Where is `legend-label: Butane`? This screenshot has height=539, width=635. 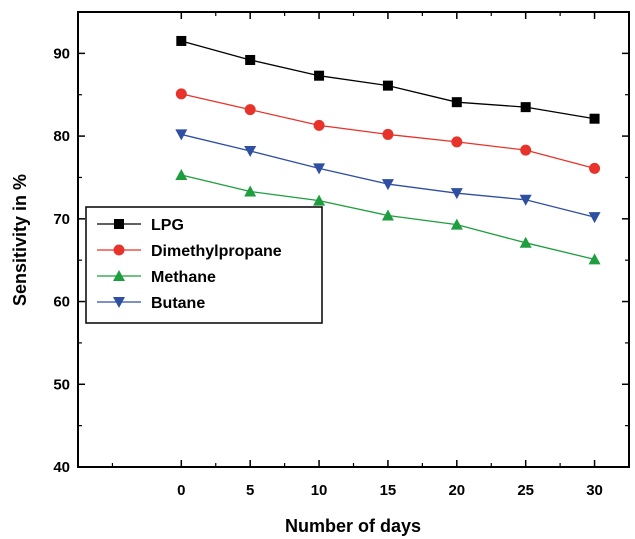
legend-label: Butane is located at coordinates (178, 303).